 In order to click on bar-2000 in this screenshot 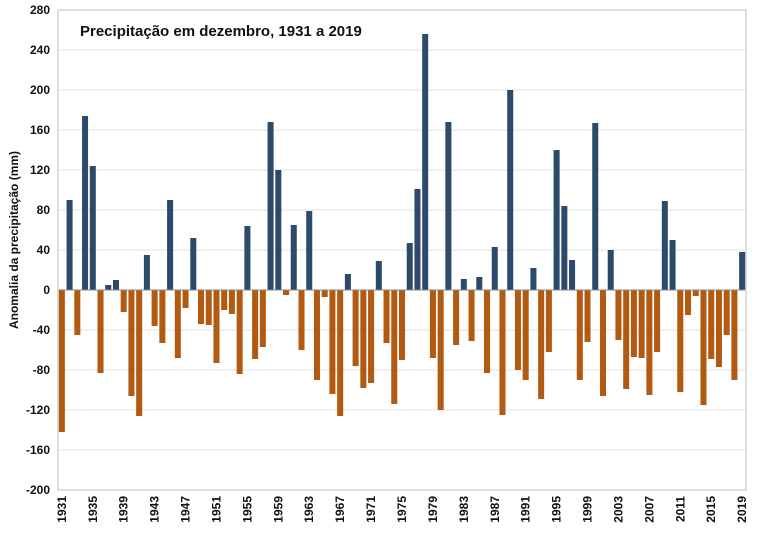, I will do `click(595, 206)`.